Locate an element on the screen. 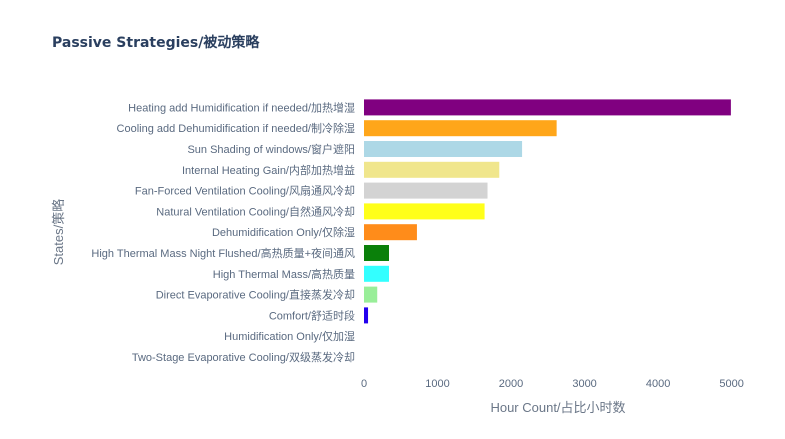  x-axis-title: Hour Count/占比小时数 is located at coordinates (557, 407).